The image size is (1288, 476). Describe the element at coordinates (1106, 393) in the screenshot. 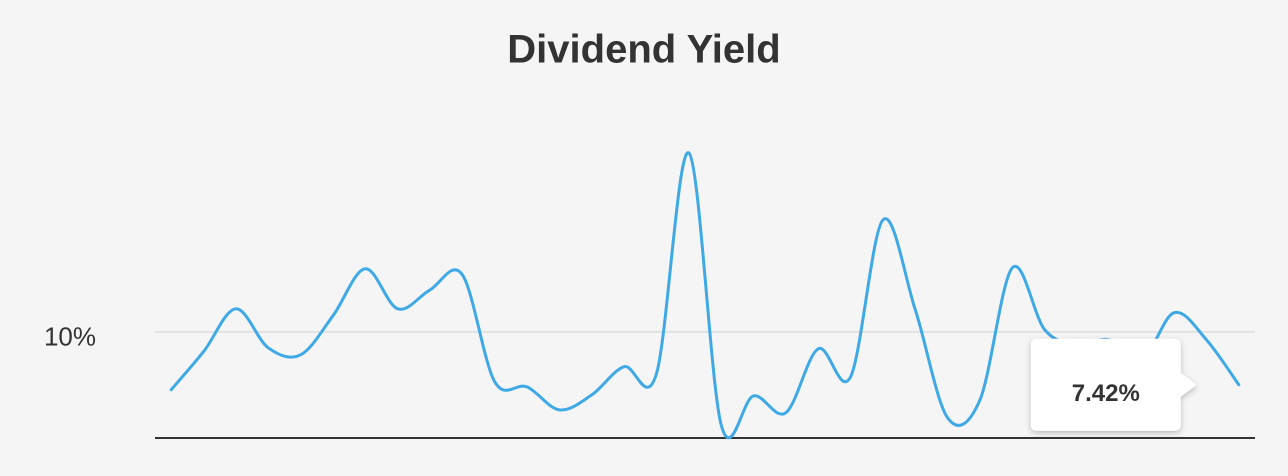

I see `tooltip-label: 7.42%` at that location.